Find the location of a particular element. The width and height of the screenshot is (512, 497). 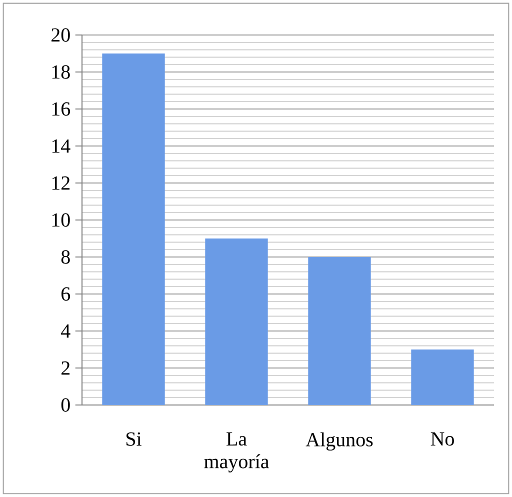

y-tick-label: 4 is located at coordinates (65, 331).